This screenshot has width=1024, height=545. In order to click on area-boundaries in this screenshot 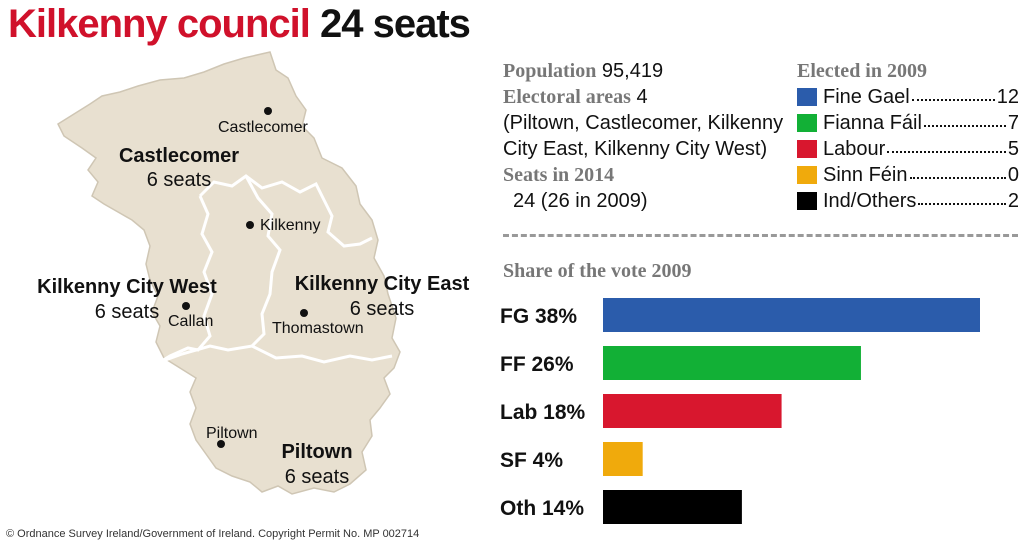, I will do `click(276, 269)`.